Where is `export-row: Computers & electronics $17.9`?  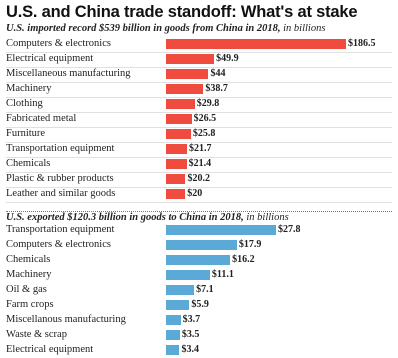 export-row: Computers & electronics $17.9 is located at coordinates (199, 245).